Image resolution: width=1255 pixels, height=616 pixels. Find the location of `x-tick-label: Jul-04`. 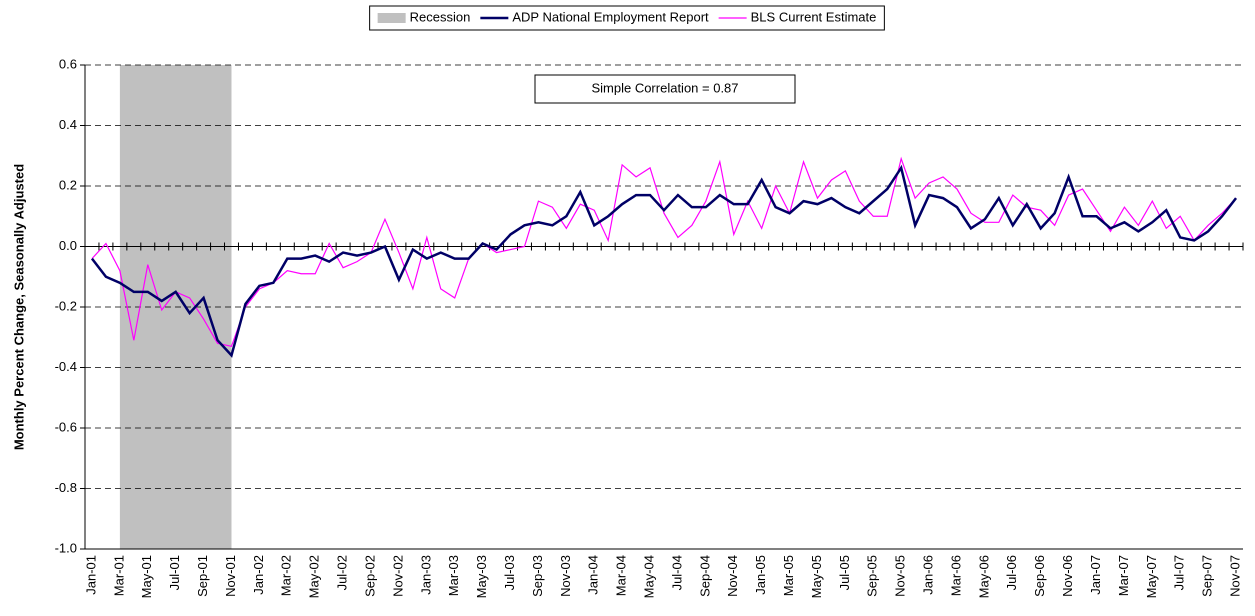

x-tick-label: Jul-04 is located at coordinates (676, 572).